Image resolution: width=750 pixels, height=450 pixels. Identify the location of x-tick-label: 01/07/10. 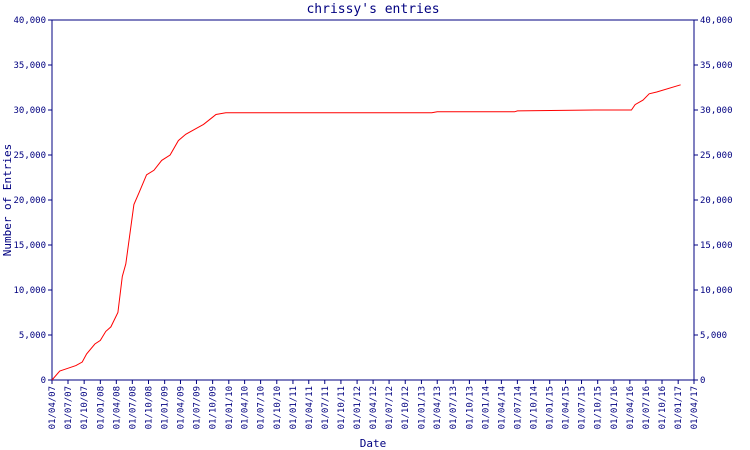
(262, 407).